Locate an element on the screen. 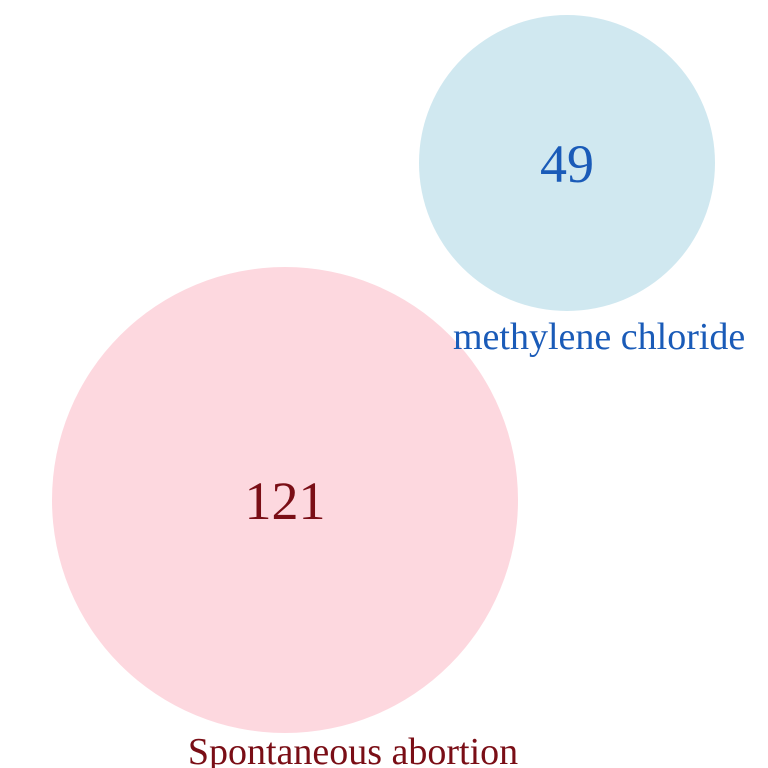 This screenshot has width=768, height=768. set-label-methylene-chloride: methylene chloride is located at coordinates (599, 337).